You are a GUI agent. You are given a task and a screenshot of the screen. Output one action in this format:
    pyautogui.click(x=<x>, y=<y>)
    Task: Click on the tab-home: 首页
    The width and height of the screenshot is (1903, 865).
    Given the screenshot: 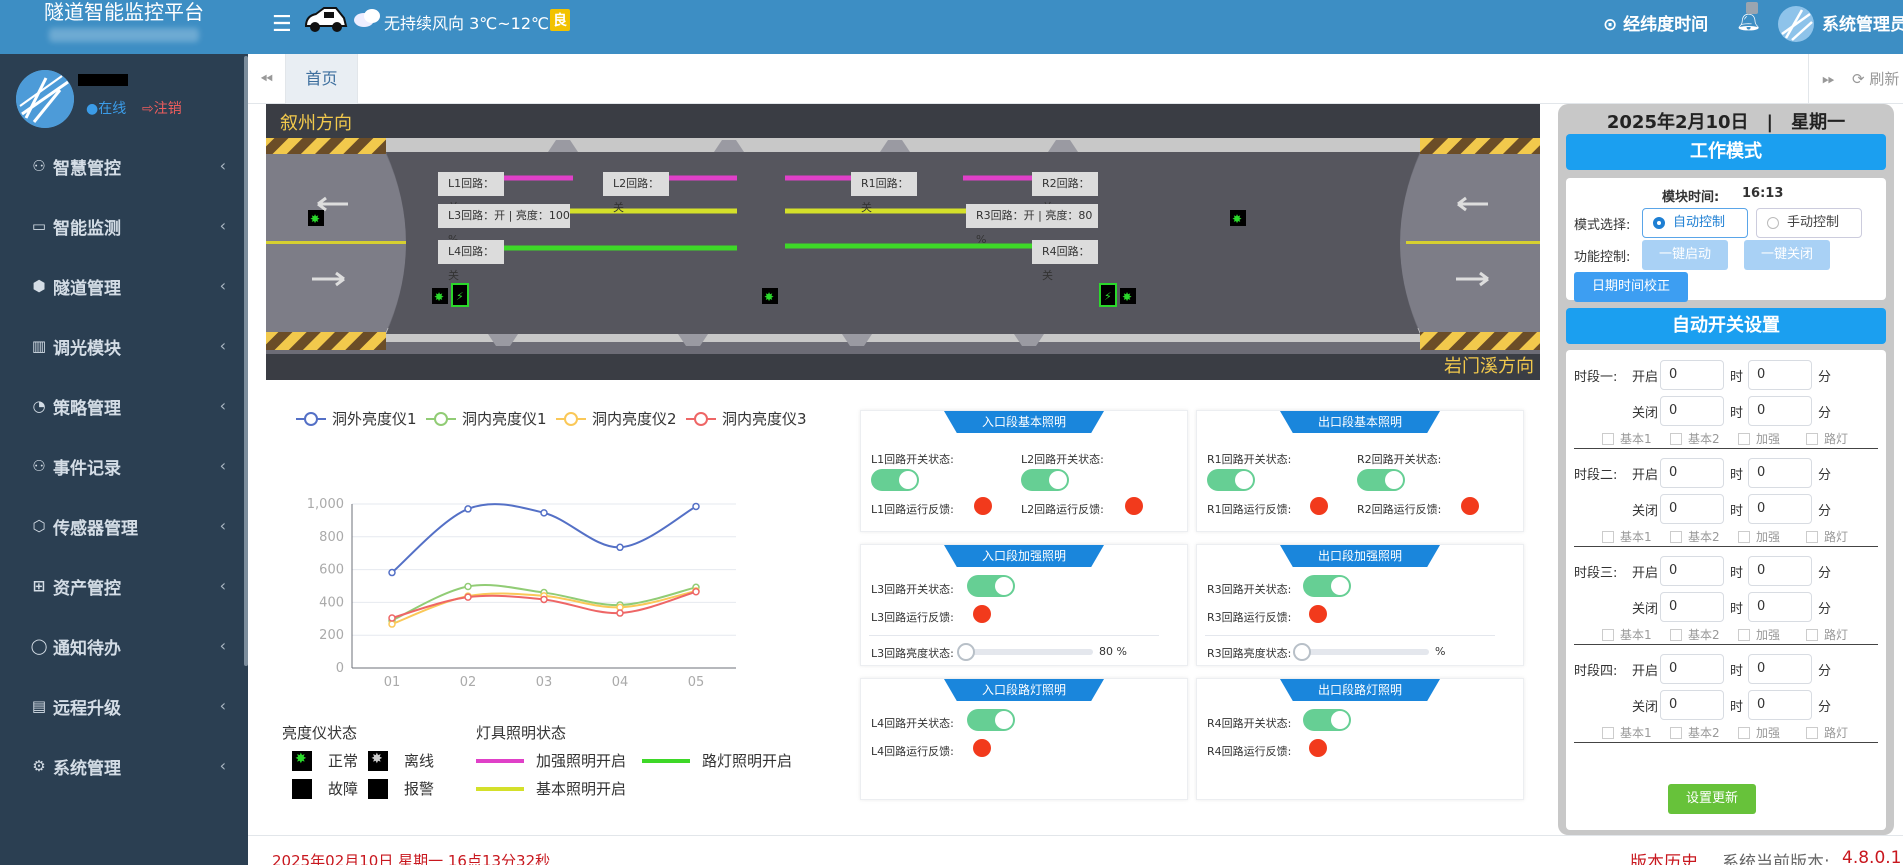 What is the action you would take?
    pyautogui.click(x=322, y=79)
    